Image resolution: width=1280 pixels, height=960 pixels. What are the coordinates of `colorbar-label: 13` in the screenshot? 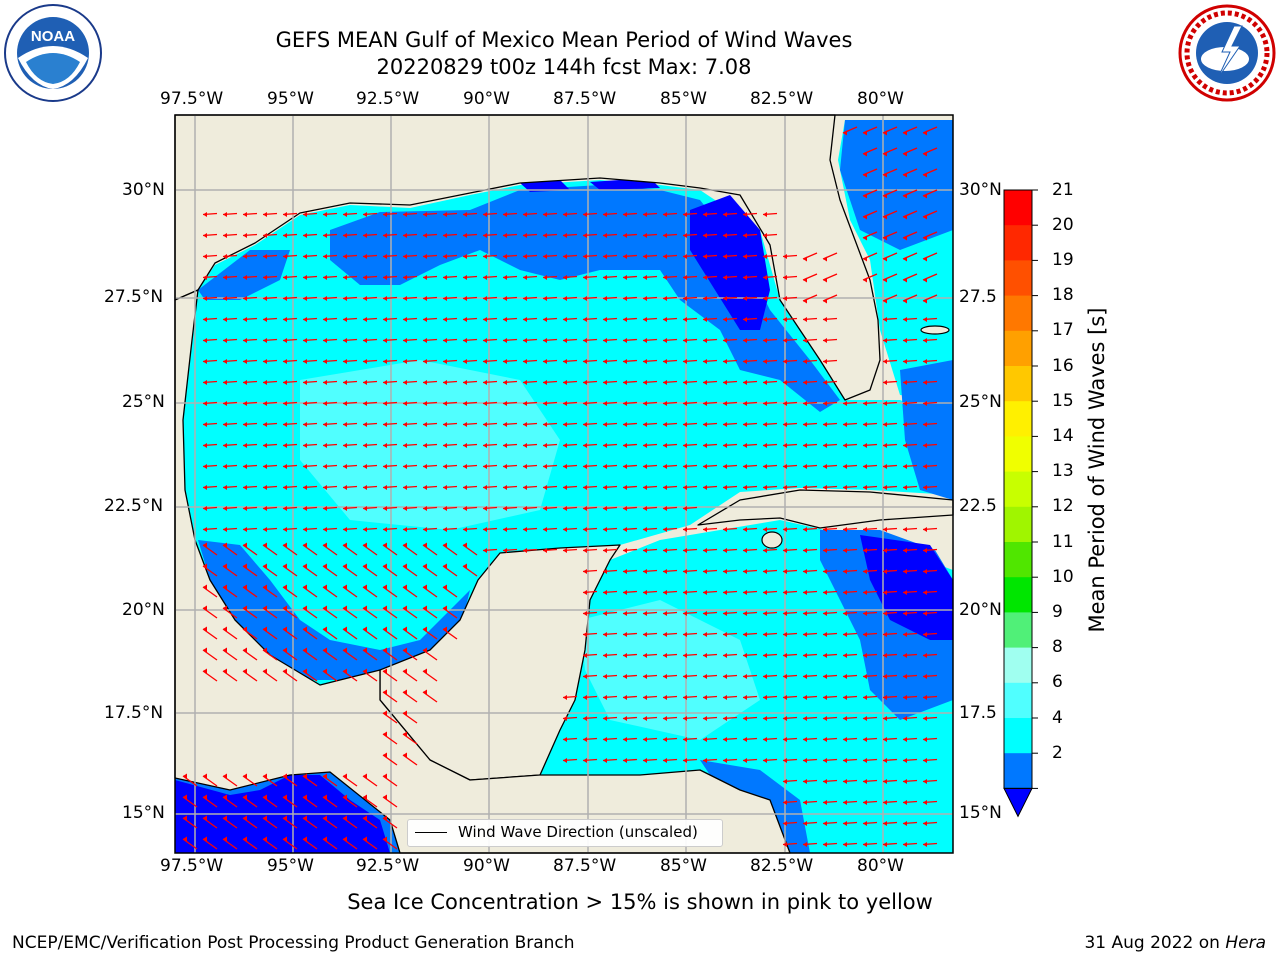 It's located at (1063, 471).